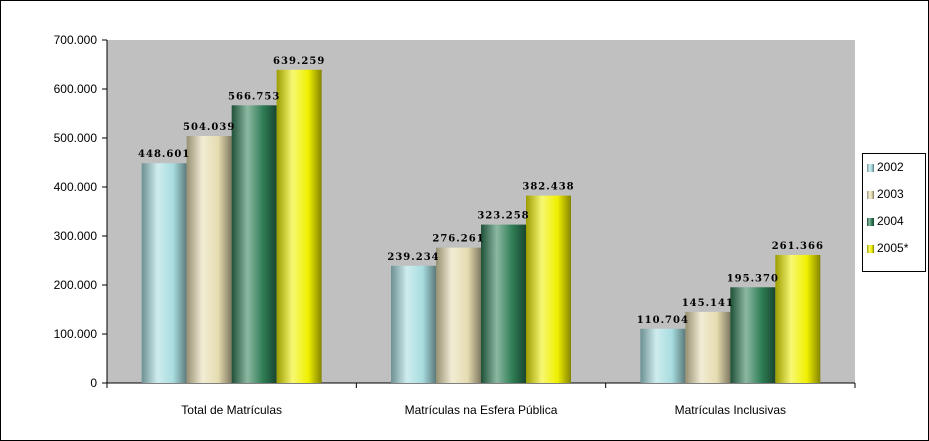 The height and width of the screenshot is (441, 929). I want to click on data-label: 639.259, so click(299, 61).